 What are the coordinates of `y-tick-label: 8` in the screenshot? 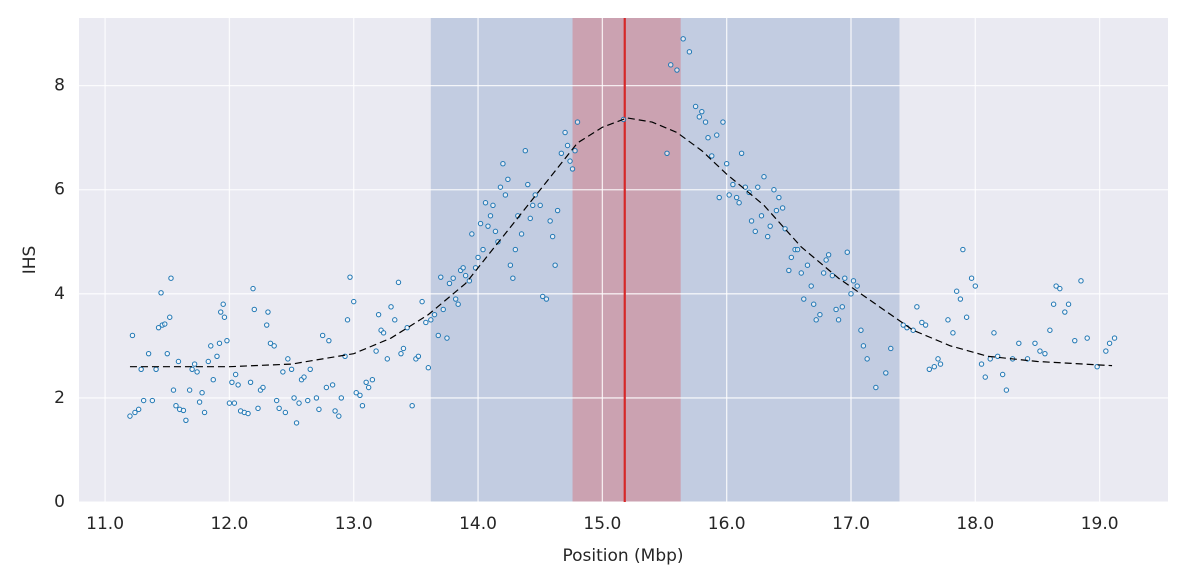 It's located at (59, 86).